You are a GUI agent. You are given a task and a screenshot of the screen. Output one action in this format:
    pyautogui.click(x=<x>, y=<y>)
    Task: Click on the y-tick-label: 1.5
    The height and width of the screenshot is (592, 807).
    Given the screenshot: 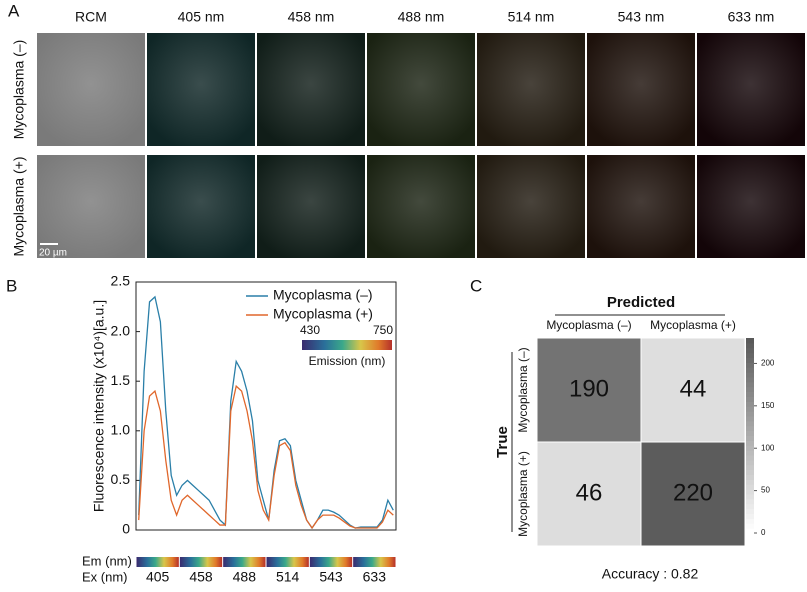 What is the action you would take?
    pyautogui.click(x=121, y=380)
    